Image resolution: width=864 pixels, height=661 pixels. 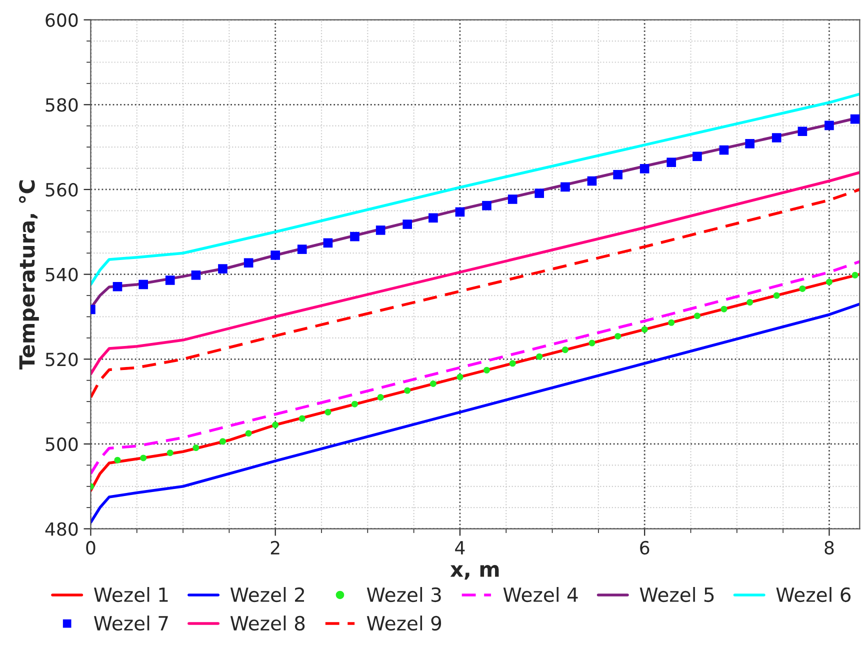 I want to click on x-tick-label: 6, so click(x=645, y=547).